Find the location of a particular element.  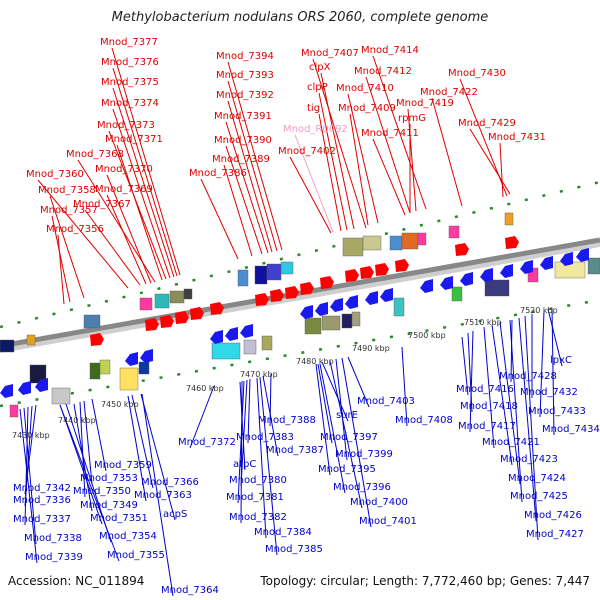

gene-label-mnod-7357: Mnod_7357 is located at coordinates (69, 210).